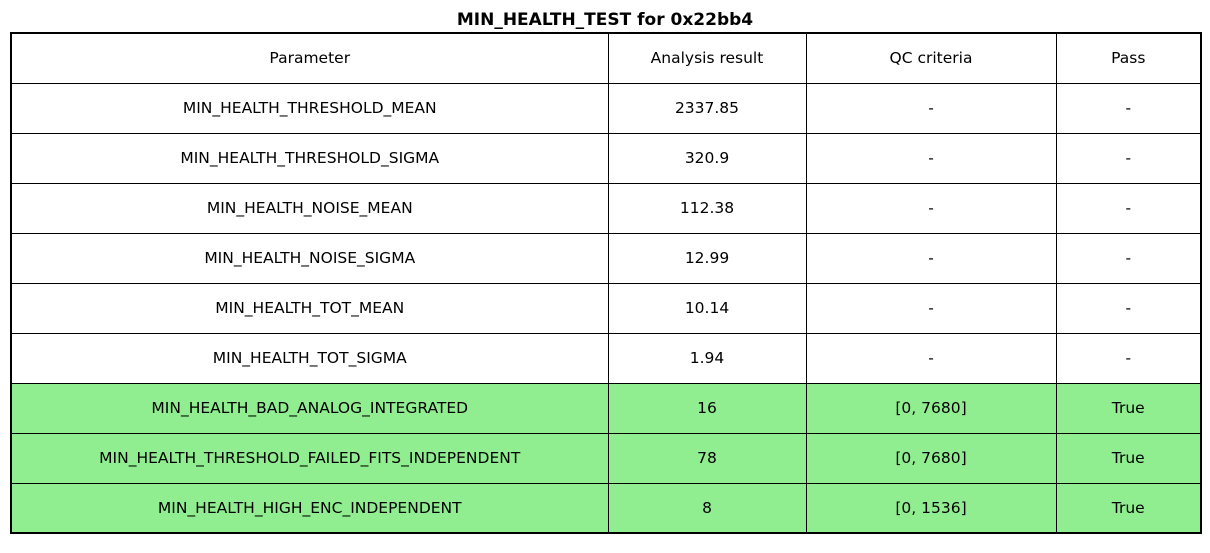 The width and height of the screenshot is (1210, 553). What do you see at coordinates (707, 108) in the screenshot?
I see `analysis-result-cell: 2337.85` at bounding box center [707, 108].